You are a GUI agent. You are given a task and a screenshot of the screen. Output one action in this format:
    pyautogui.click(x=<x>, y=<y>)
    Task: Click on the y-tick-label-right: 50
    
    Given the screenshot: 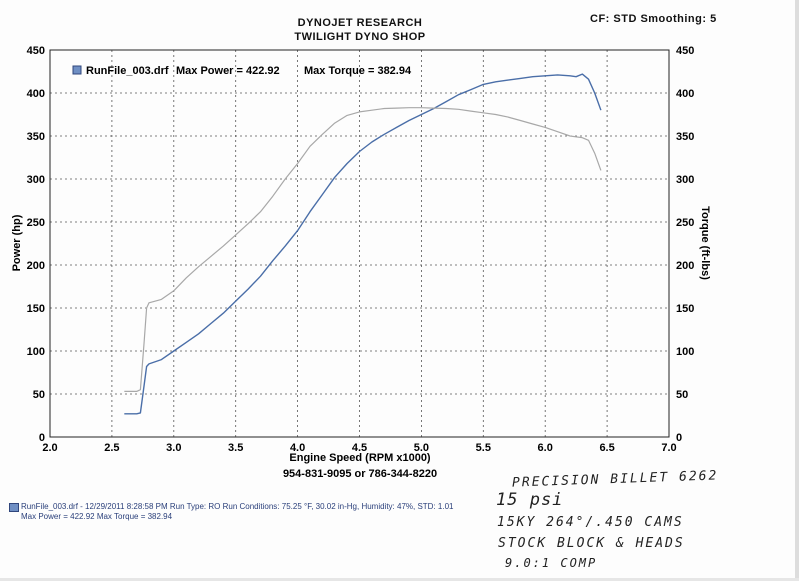 What is the action you would take?
    pyautogui.click(x=682, y=395)
    